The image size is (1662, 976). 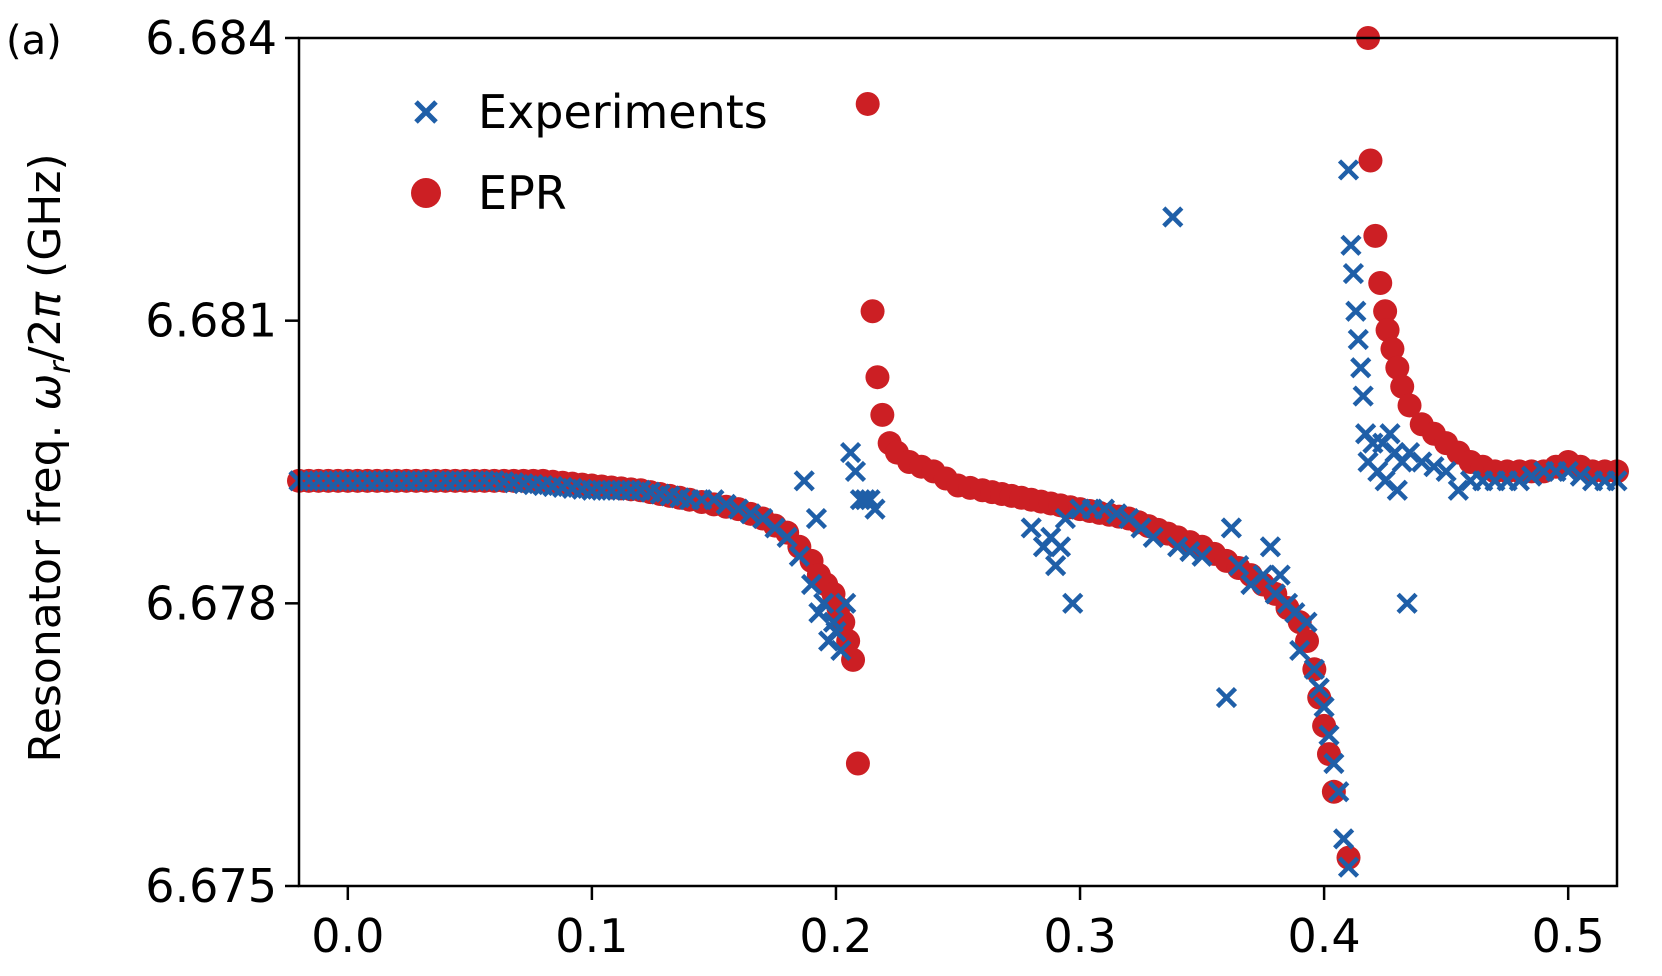 What do you see at coordinates (522, 193) in the screenshot?
I see `legend-label-epr: EPR` at bounding box center [522, 193].